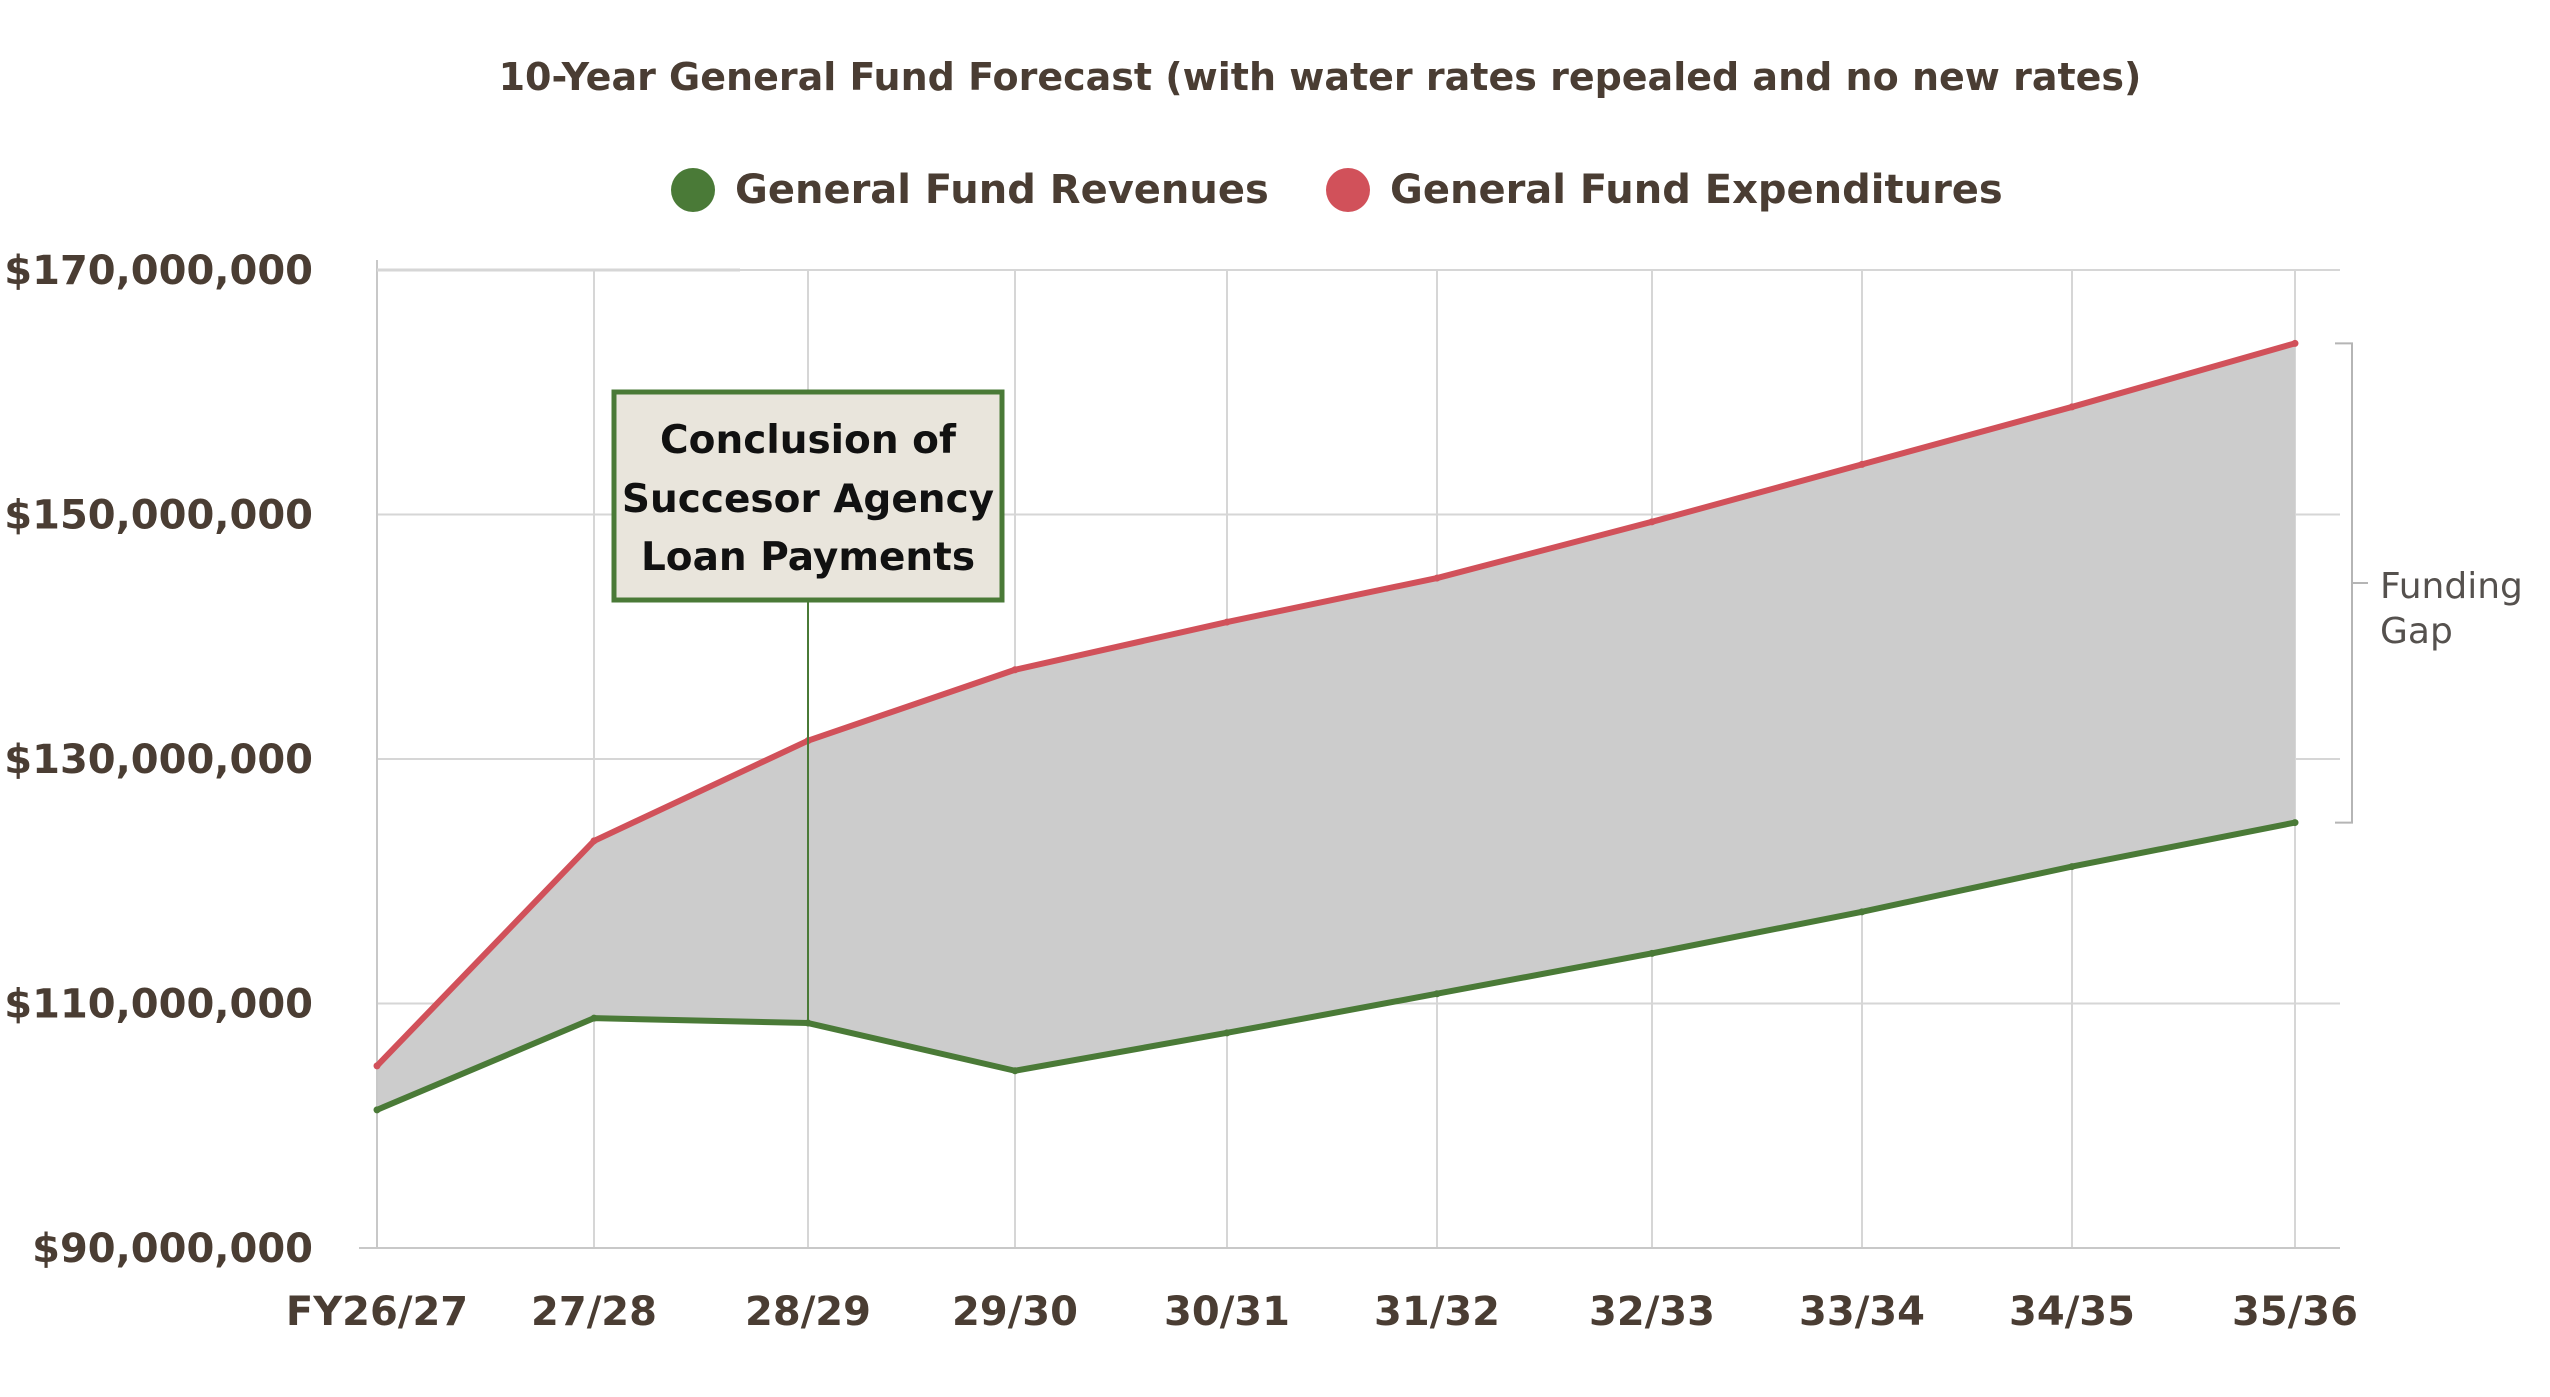 This screenshot has height=1397, width=2550. Describe the element at coordinates (808, 557) in the screenshot. I see `annotation-line-3: Loan Payments` at that location.